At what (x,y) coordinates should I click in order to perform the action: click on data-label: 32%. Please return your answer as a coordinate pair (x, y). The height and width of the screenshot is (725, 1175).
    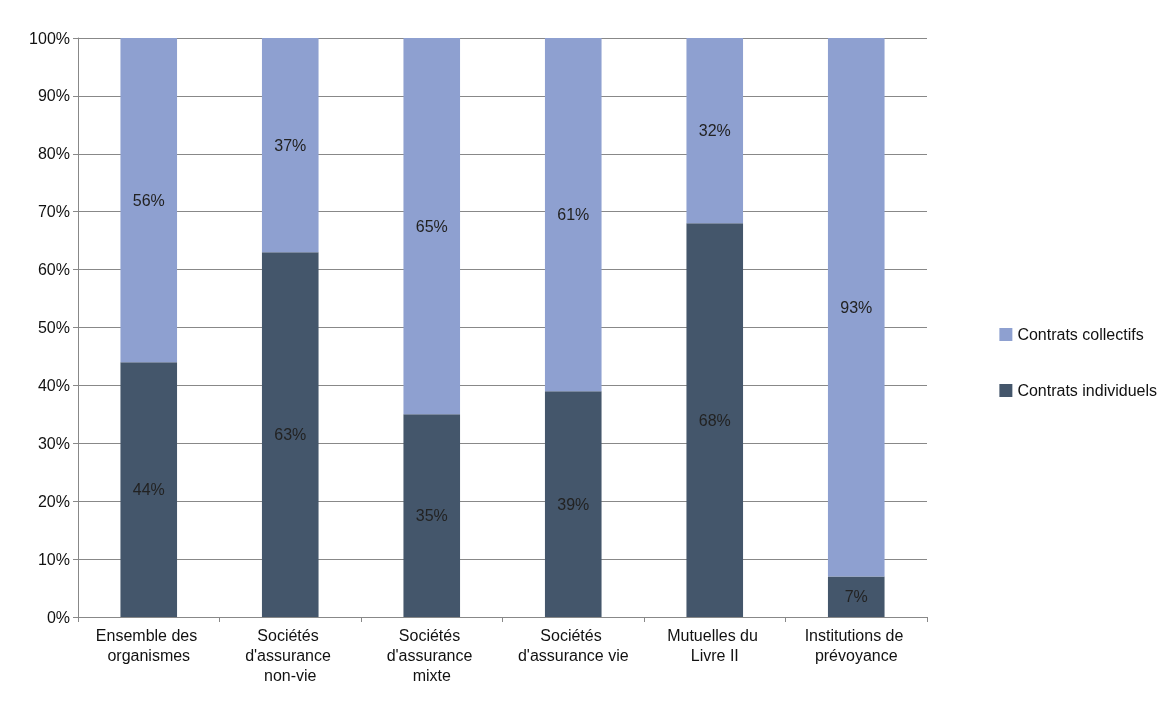
    Looking at the image, I should click on (714, 131).